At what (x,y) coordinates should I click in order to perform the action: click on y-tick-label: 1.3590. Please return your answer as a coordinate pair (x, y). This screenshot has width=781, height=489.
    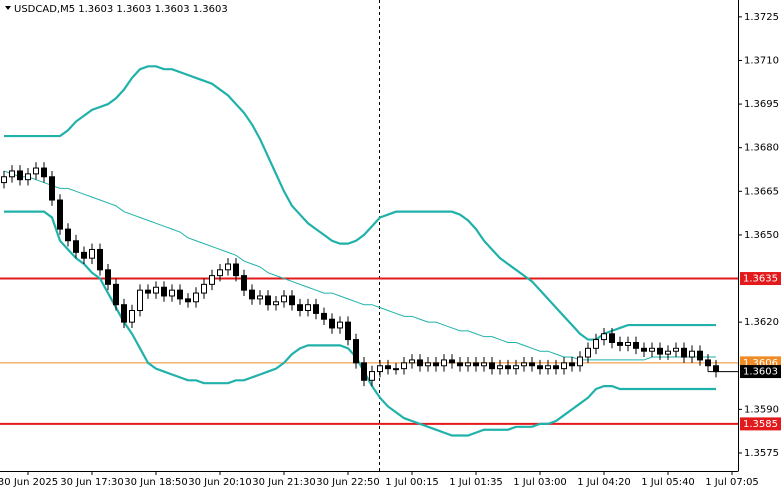
    Looking at the image, I should click on (761, 409).